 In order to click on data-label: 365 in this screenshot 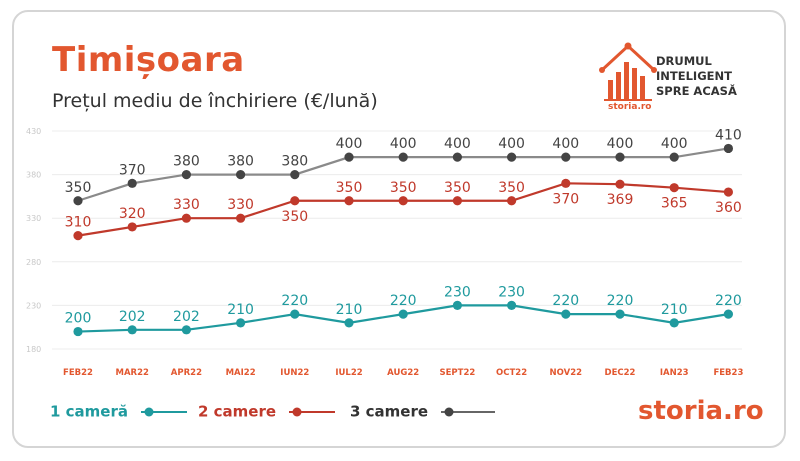, I will do `click(674, 204)`.